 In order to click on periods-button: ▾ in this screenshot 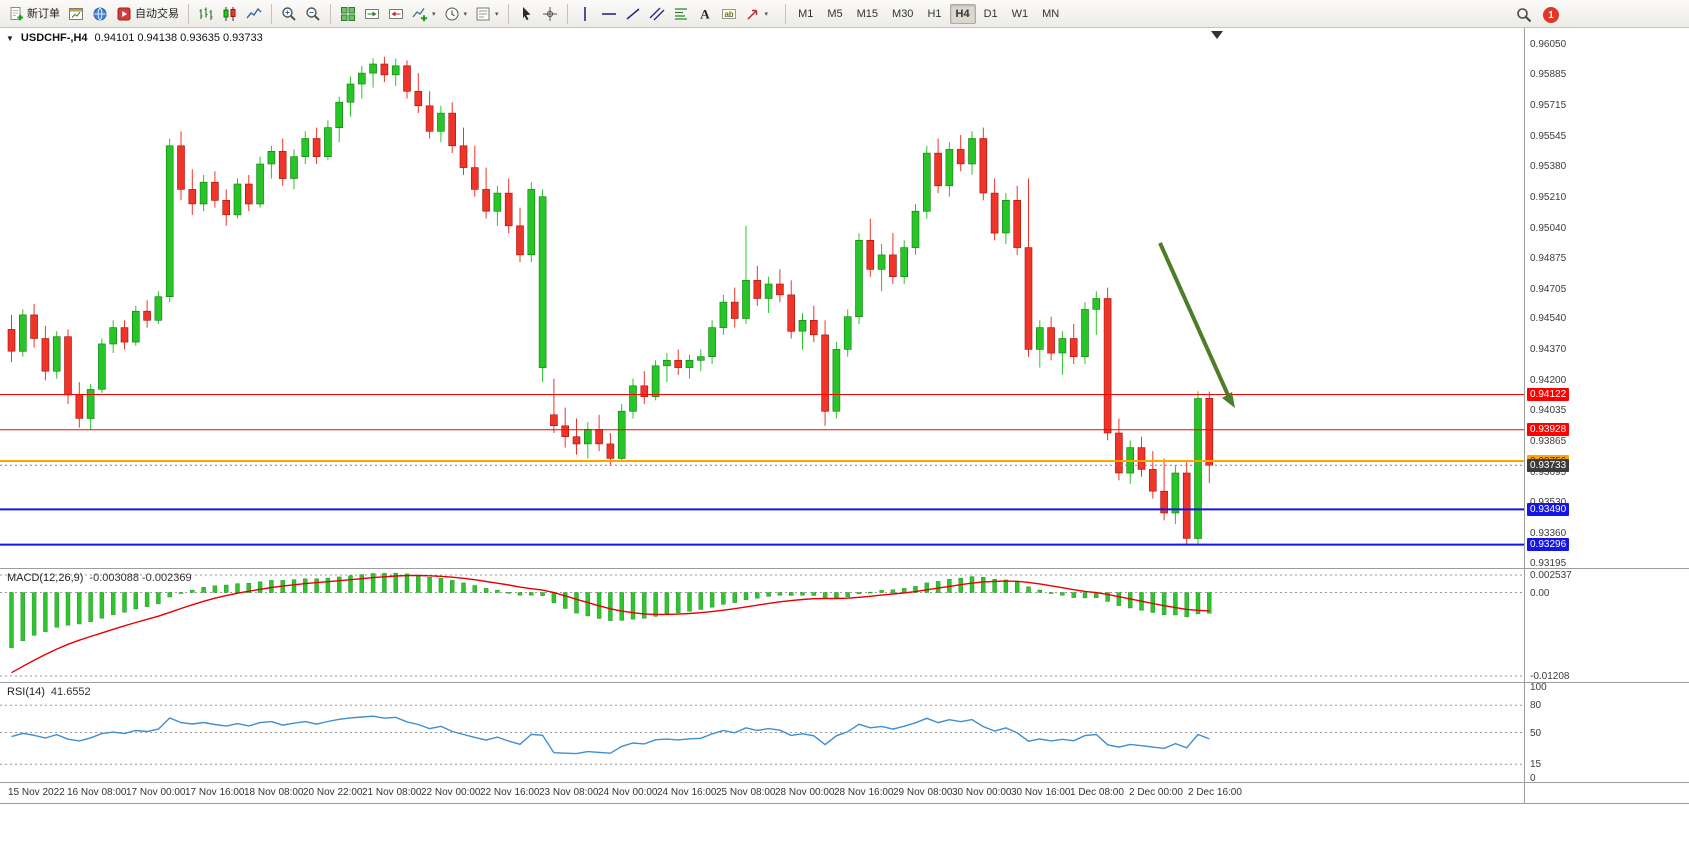, I will do `click(456, 14)`.